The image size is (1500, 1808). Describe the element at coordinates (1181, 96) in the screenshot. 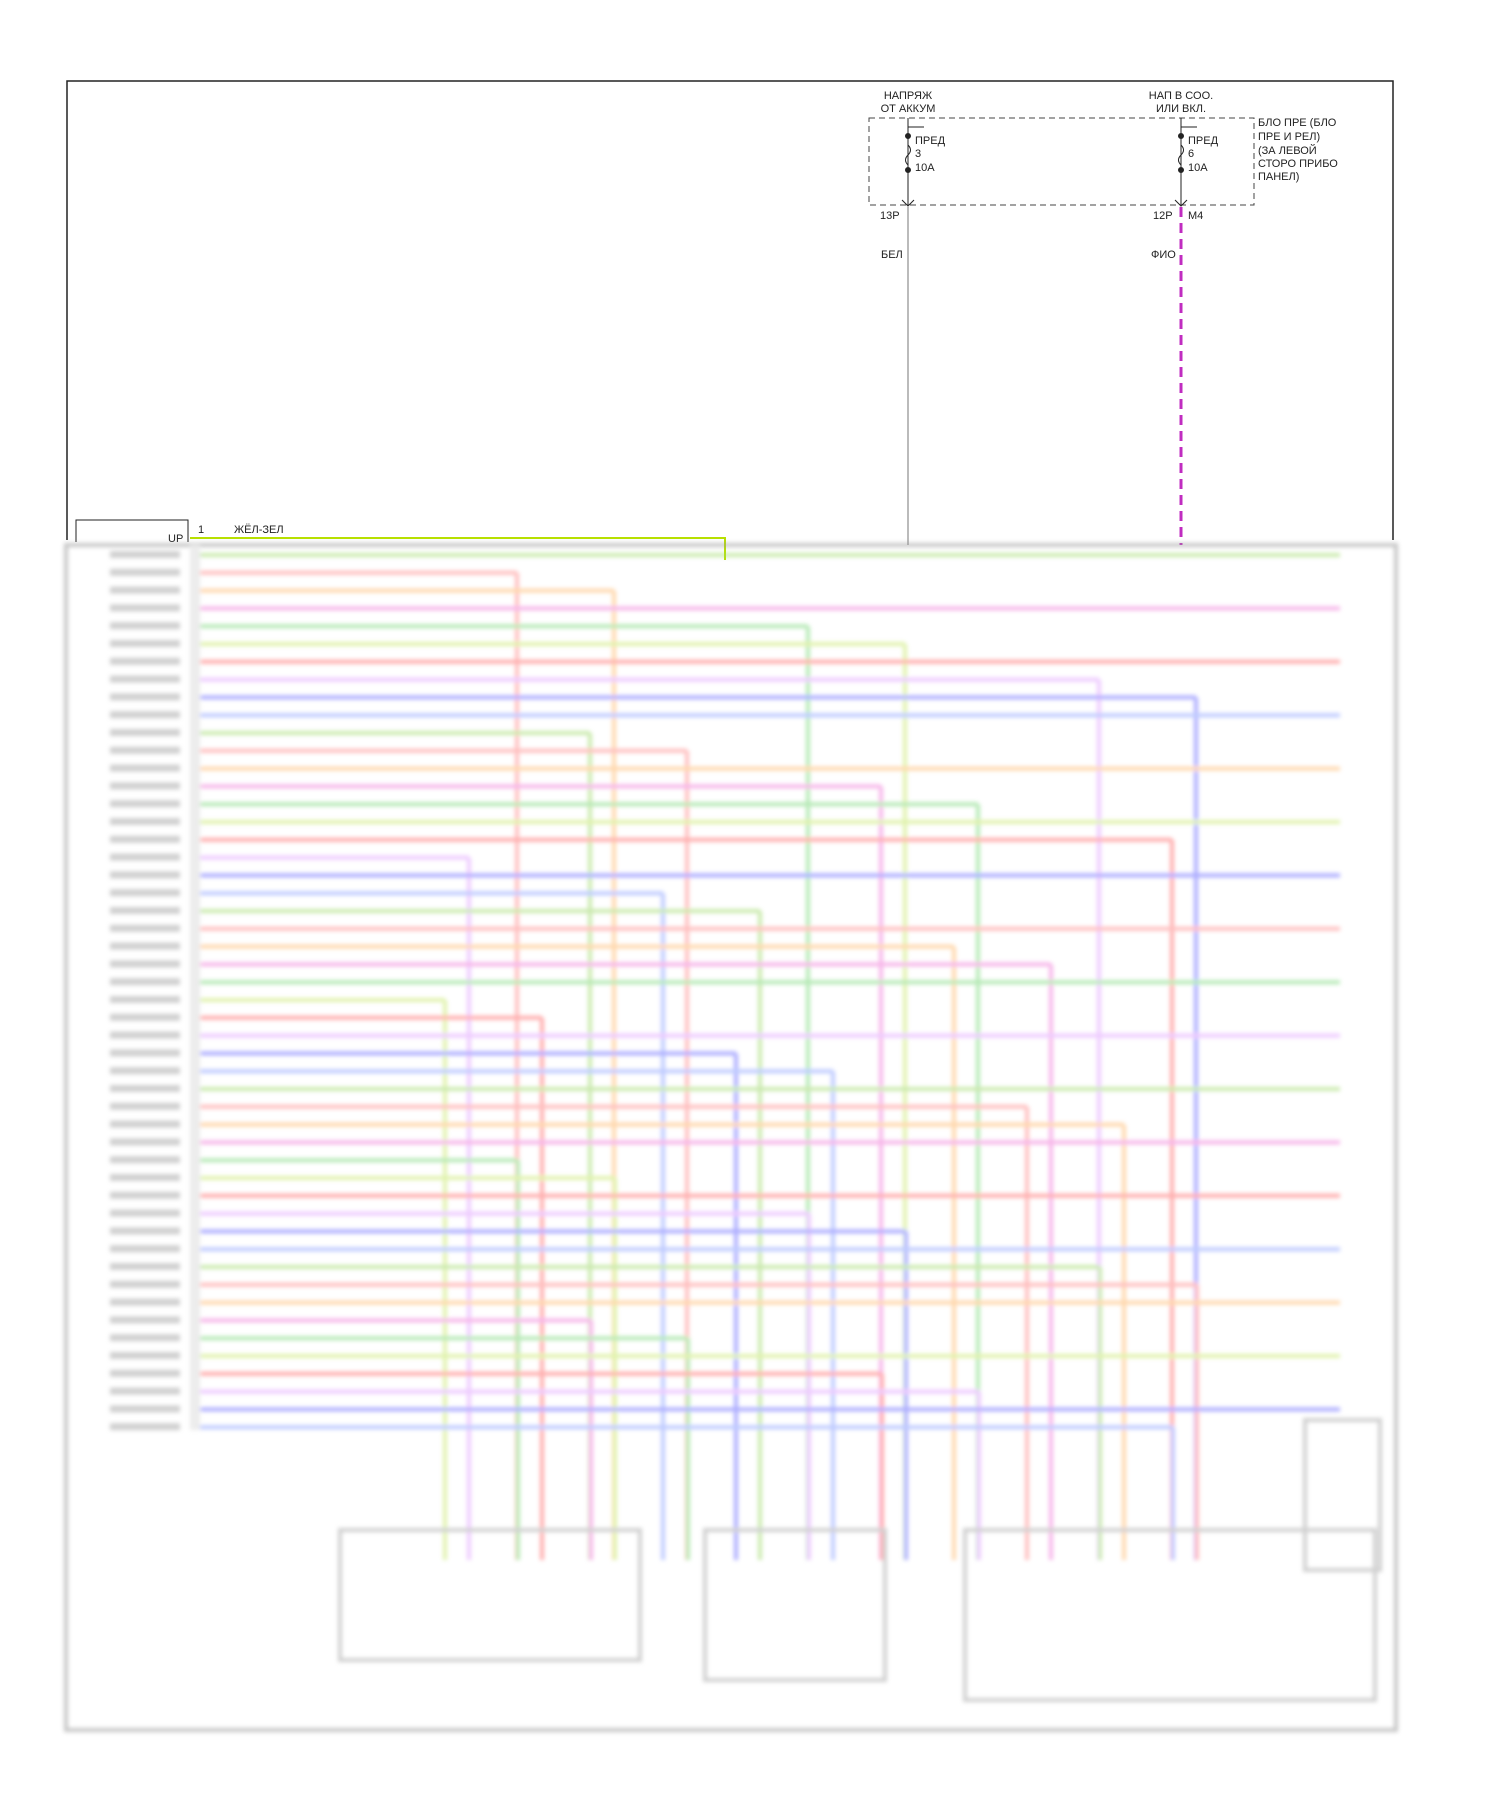

I see `supply-label: НАП В СОО.` at that location.